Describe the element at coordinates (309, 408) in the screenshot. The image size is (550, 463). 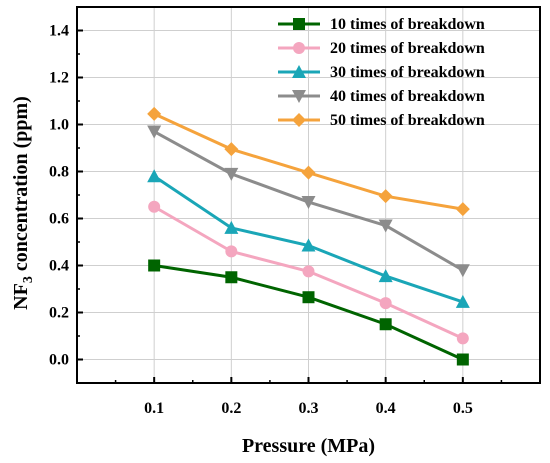
I see `x-tick-label: 0.3` at that location.